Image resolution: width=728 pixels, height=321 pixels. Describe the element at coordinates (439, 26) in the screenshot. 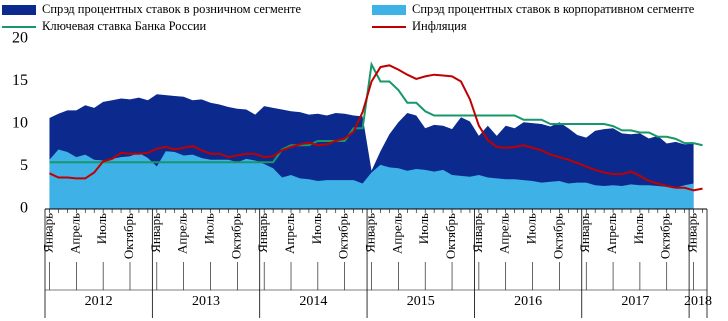

I see `legend-label: Инфляция` at that location.